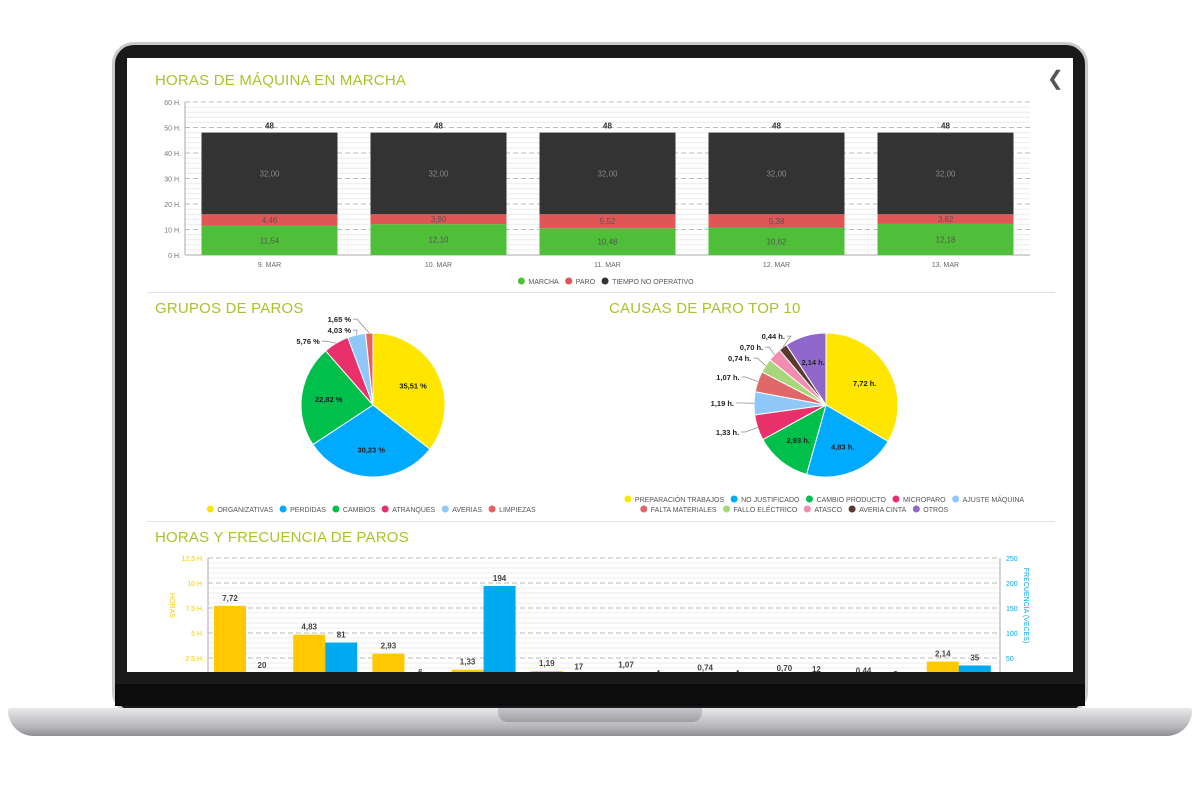 Image resolution: width=1200 pixels, height=800 pixels. What do you see at coordinates (600, 715) in the screenshot?
I see `laptop-notch` at bounding box center [600, 715].